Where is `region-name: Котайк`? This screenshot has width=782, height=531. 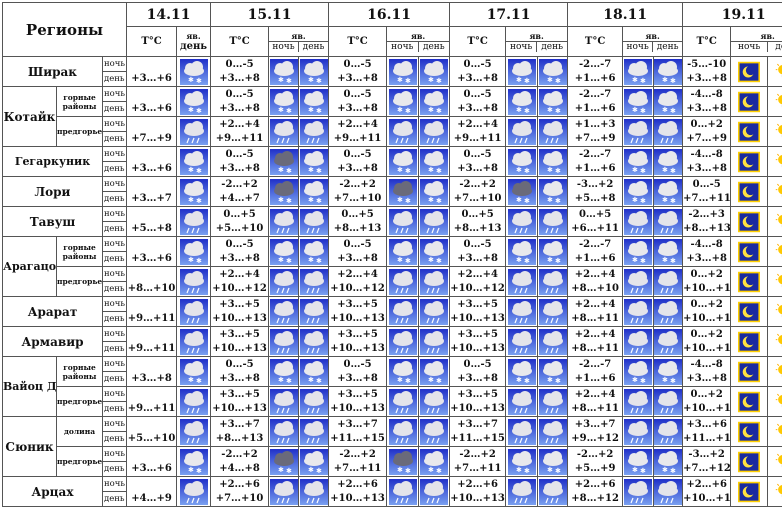 region-name: Котайк is located at coordinates (29, 116).